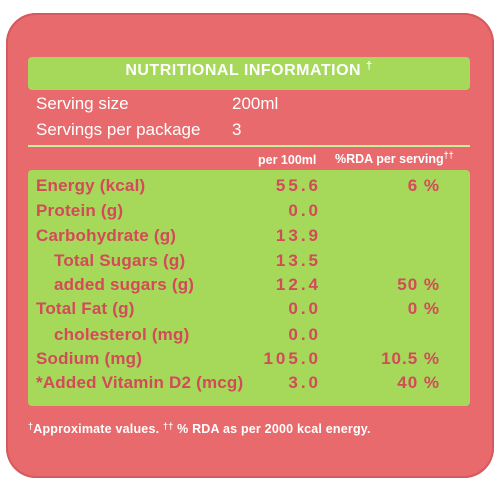 The width and height of the screenshot is (500, 500). What do you see at coordinates (106, 235) in the screenshot?
I see `nutrient-label: Carbohydrate (g)` at bounding box center [106, 235].